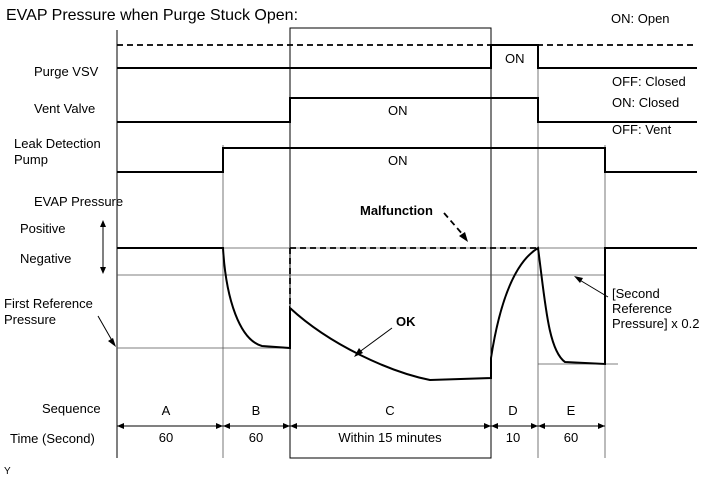 The width and height of the screenshot is (711, 479). I want to click on seq-d: D, so click(512, 410).